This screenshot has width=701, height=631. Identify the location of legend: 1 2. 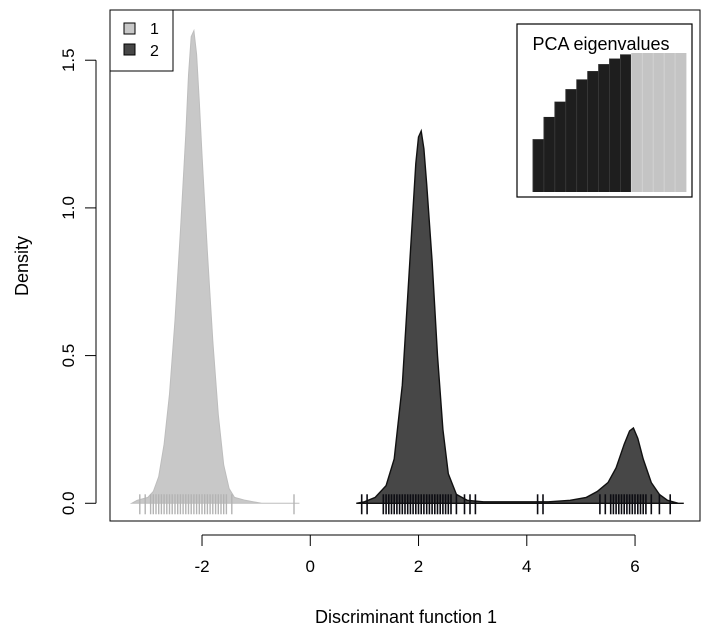
(141, 40).